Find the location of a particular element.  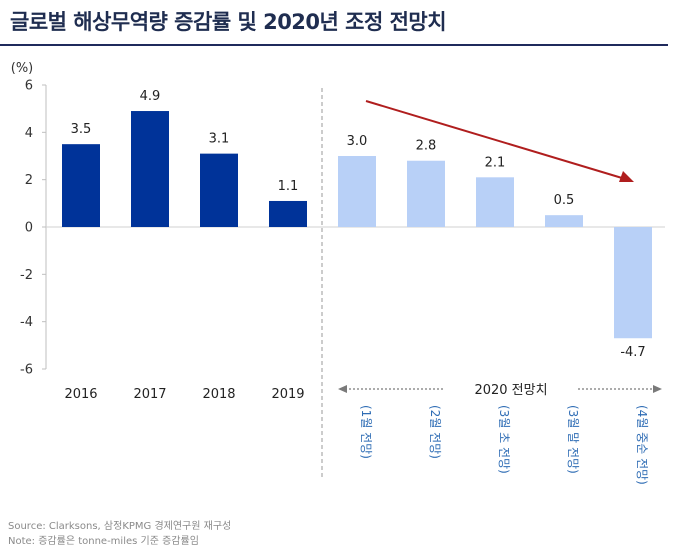

trend-arrow-head is located at coordinates (626, 176).